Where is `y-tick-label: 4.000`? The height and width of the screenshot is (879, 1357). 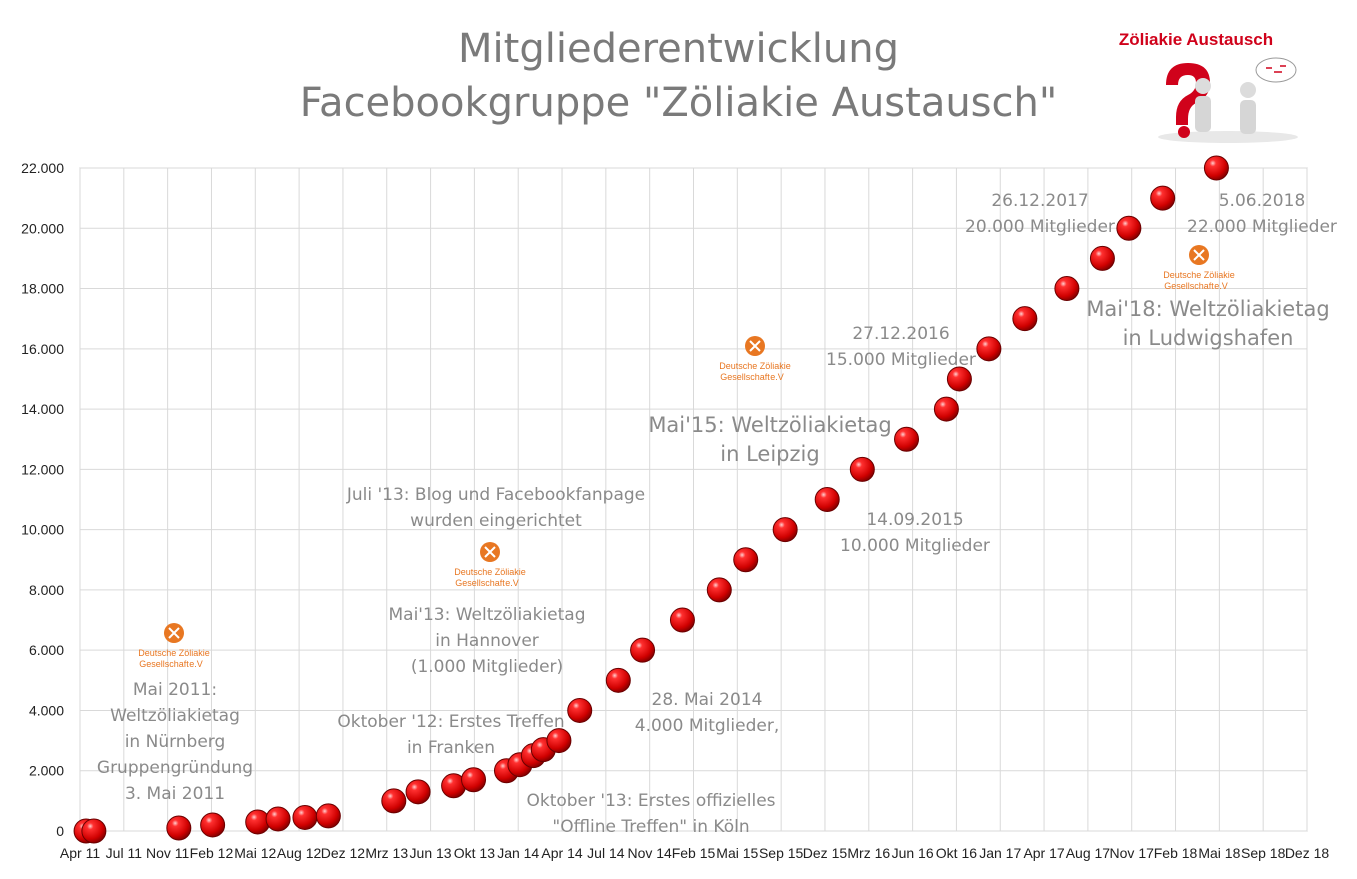 y-tick-label: 4.000 is located at coordinates (46, 710).